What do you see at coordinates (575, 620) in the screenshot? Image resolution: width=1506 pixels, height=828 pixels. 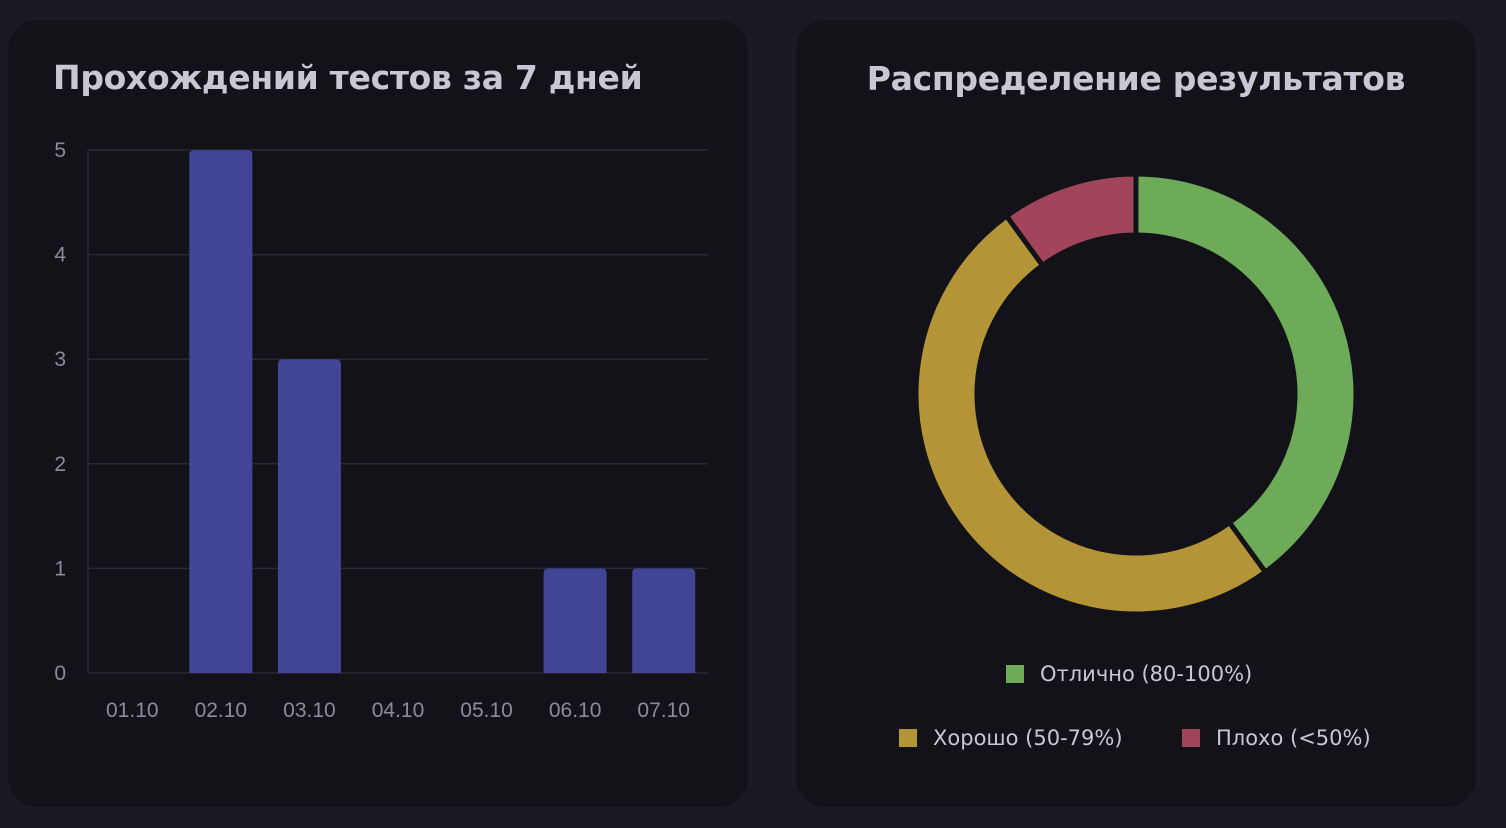 I see `bar-06.10` at bounding box center [575, 620].